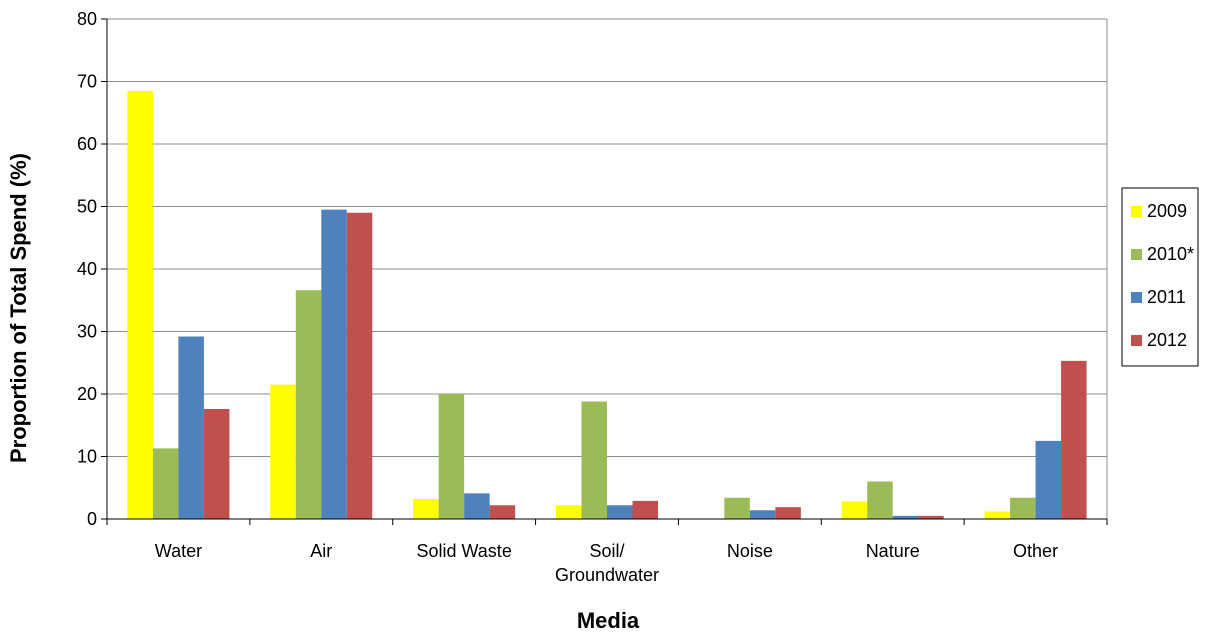 This screenshot has height=635, width=1212. What do you see at coordinates (18, 308) in the screenshot?
I see `y-axis-title: Proportion of Total Spend (%)` at bounding box center [18, 308].